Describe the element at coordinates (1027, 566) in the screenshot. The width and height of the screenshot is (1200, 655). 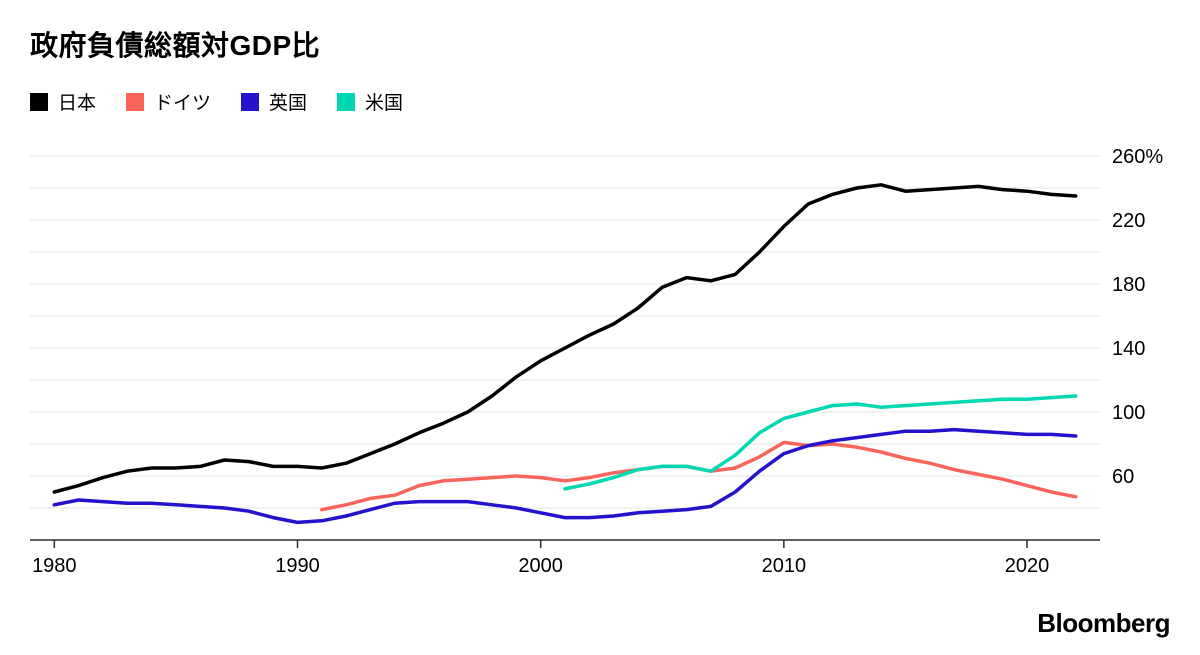
I see `x-tick-label: 2020` at that location.